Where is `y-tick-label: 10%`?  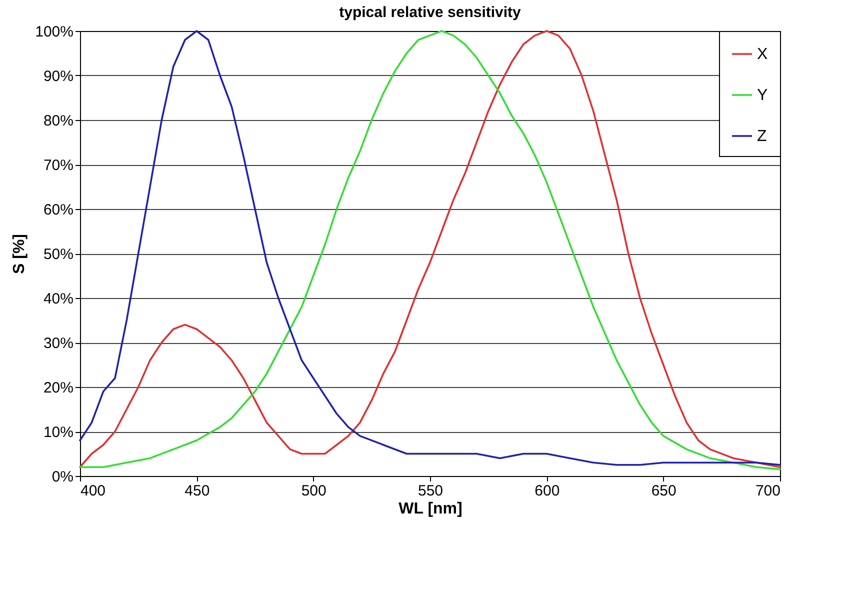 y-tick-label: 10% is located at coordinates (58, 432).